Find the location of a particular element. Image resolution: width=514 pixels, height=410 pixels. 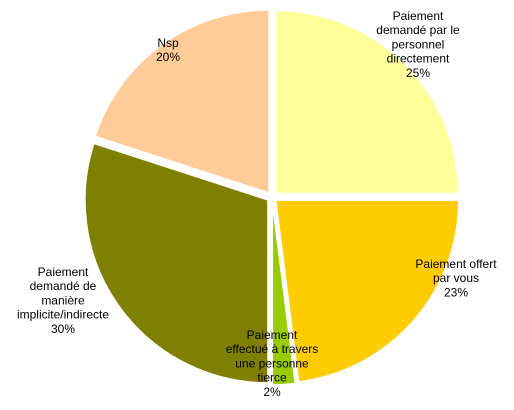

slice-label-line: par vous is located at coordinates (456, 278).